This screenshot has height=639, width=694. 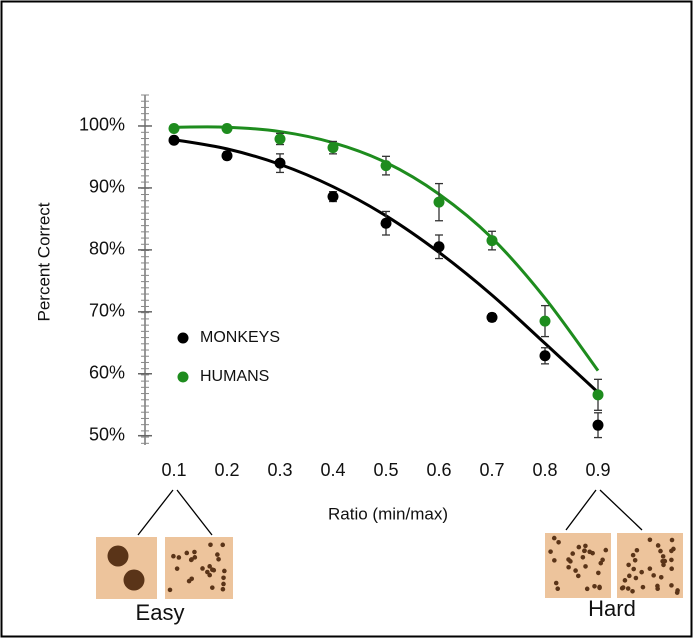 What do you see at coordinates (43, 261) in the screenshot?
I see `y-axis-label: Percent Correct` at bounding box center [43, 261].